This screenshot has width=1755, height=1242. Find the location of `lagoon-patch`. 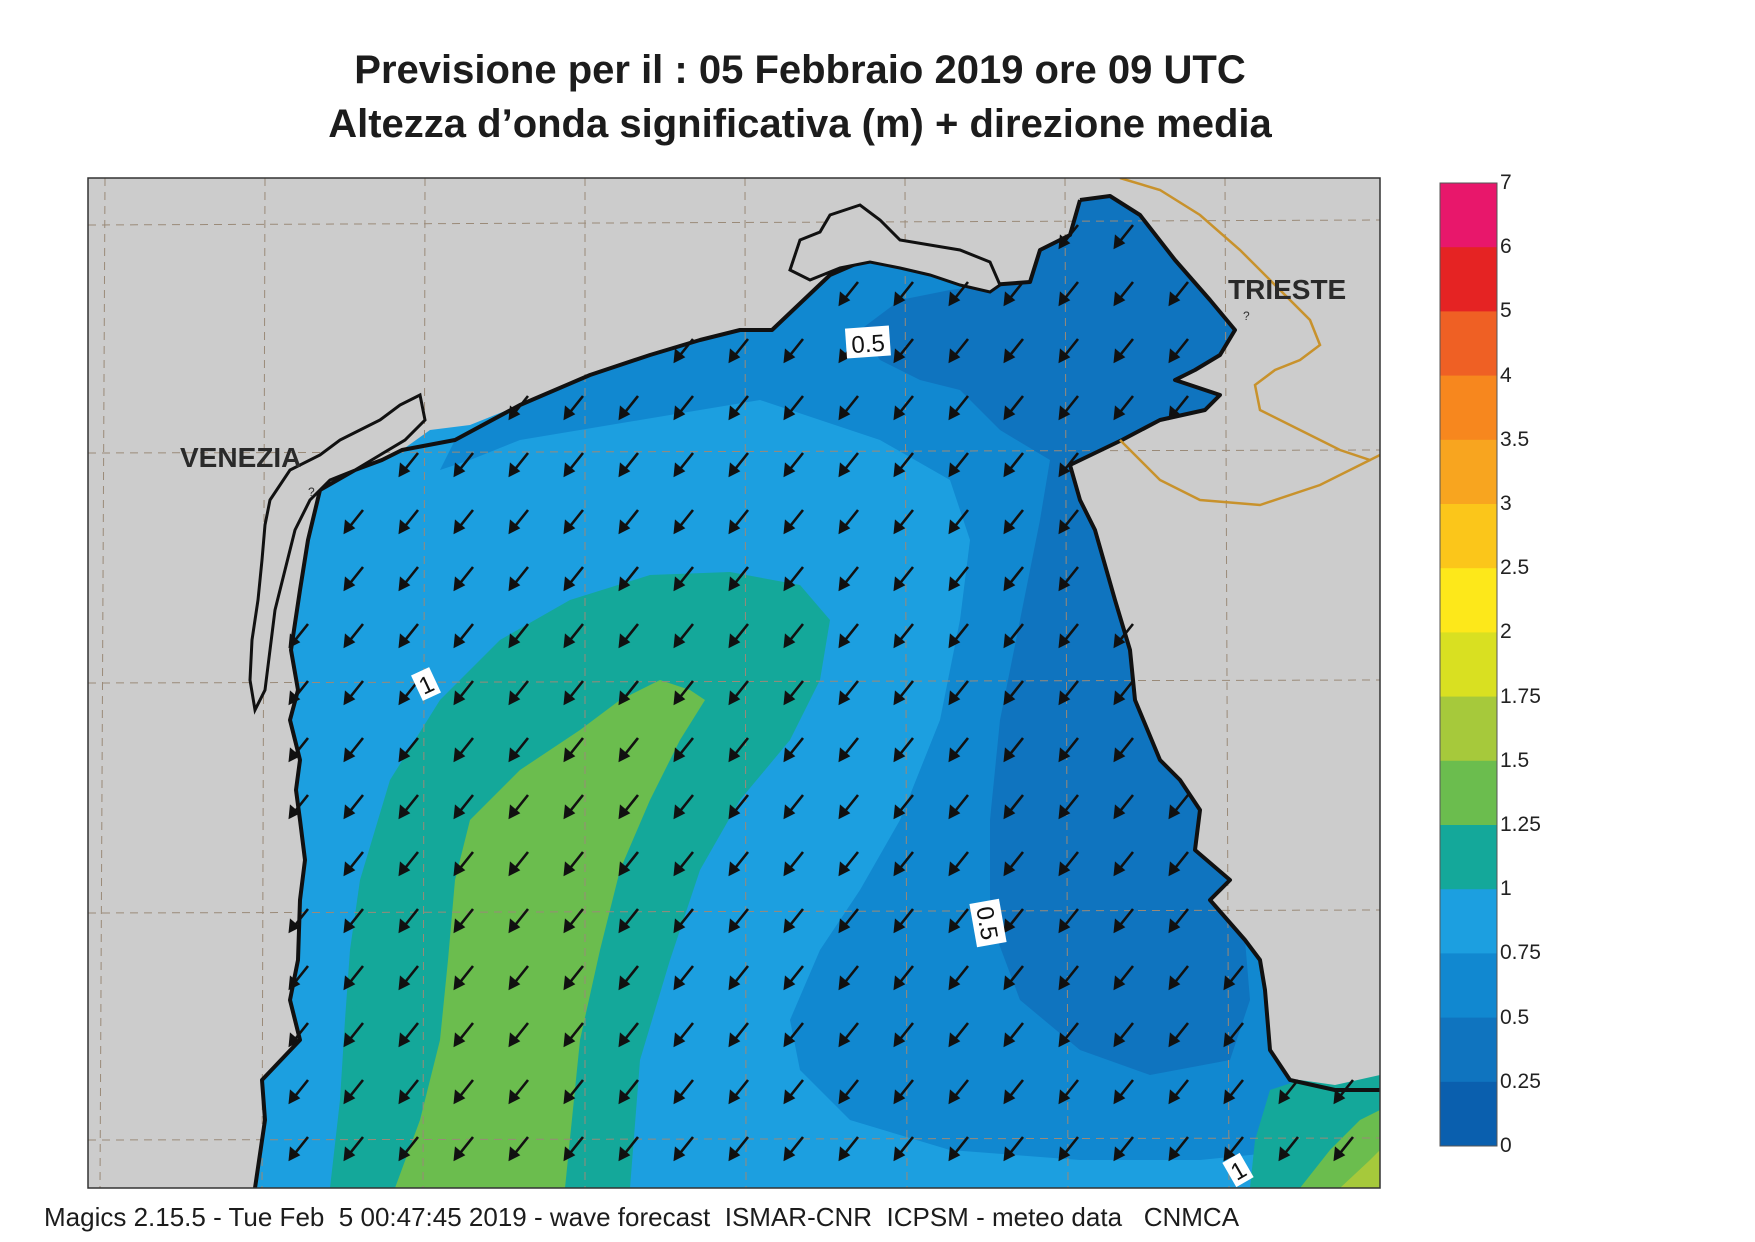

lagoon-patch is located at coordinates (364, 1040).